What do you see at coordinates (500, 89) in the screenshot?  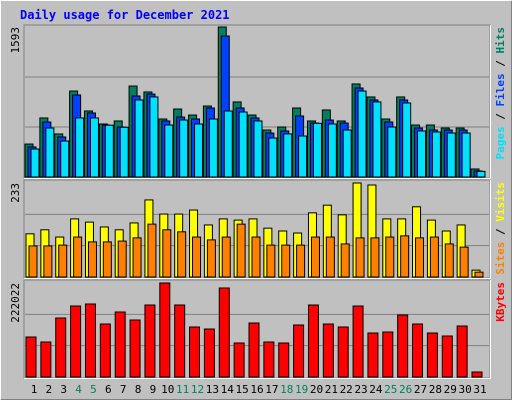 I see `legend-entry: Files` at bounding box center [500, 89].